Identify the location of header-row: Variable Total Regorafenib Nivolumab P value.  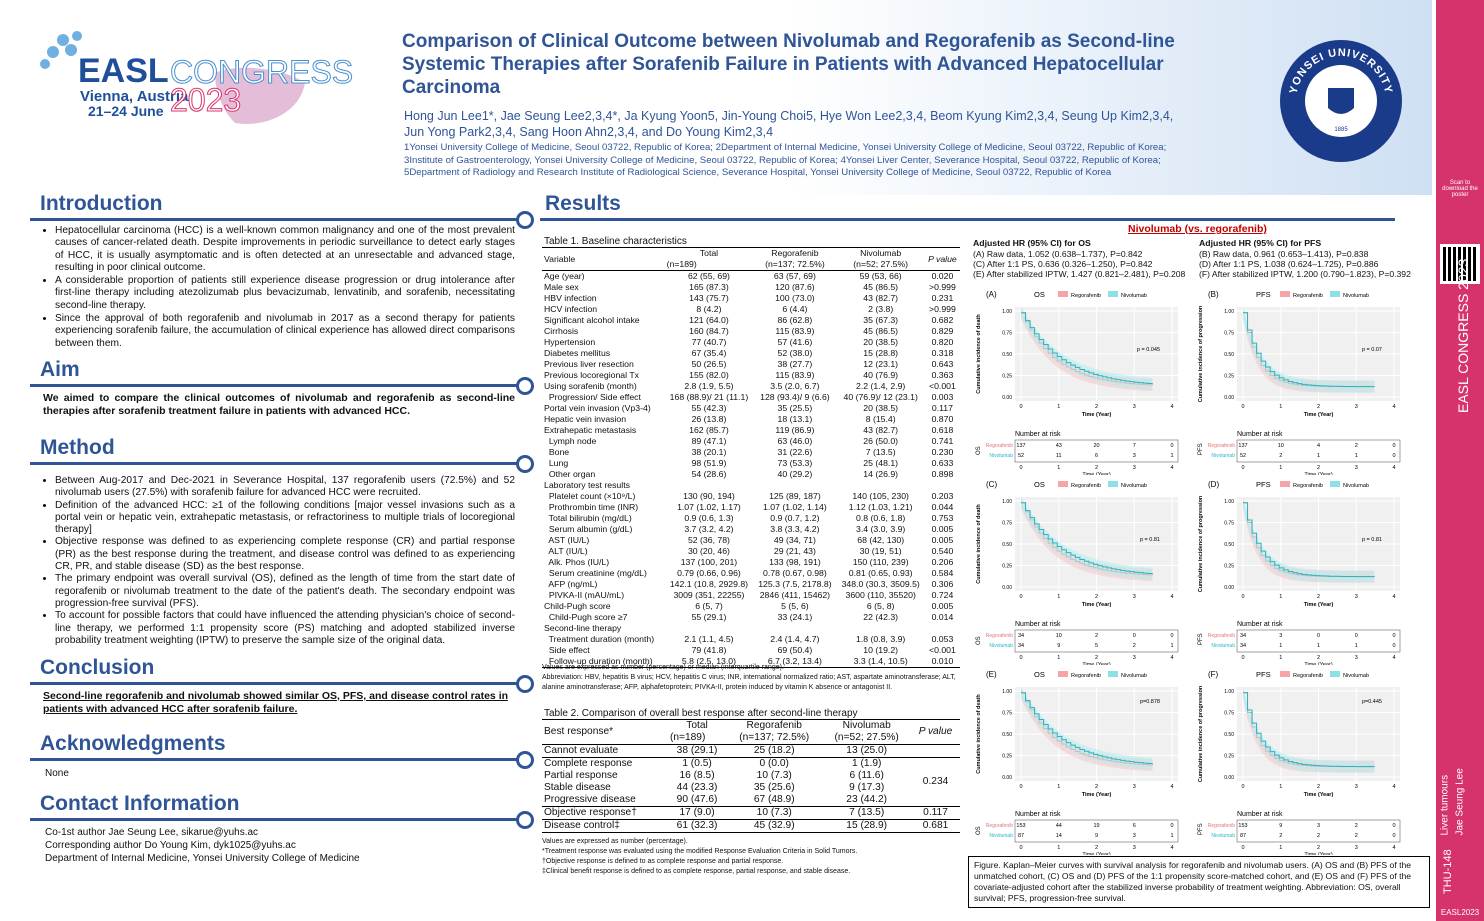
(751, 256).